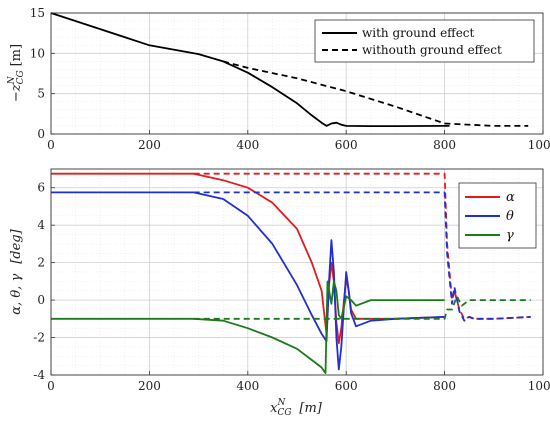 This screenshot has width=550, height=426. What do you see at coordinates (41, 188) in the screenshot?
I see `y-tick-label: 6` at bounding box center [41, 188].